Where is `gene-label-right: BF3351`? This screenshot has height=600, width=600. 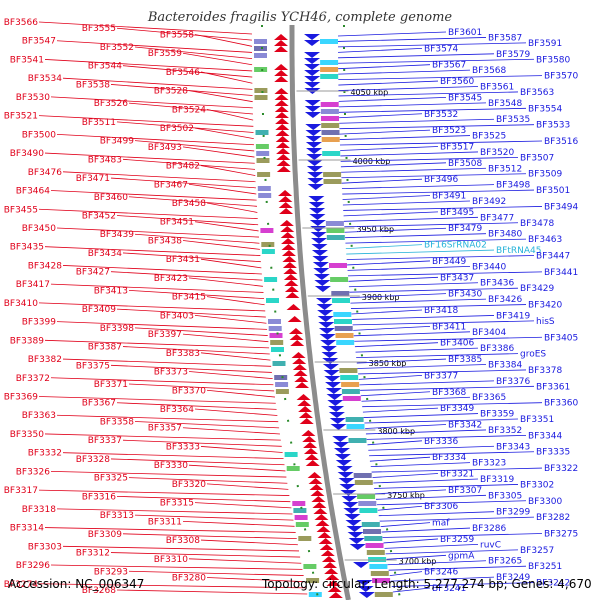
gene-label-right: BF3351 is located at coordinates (537, 420).